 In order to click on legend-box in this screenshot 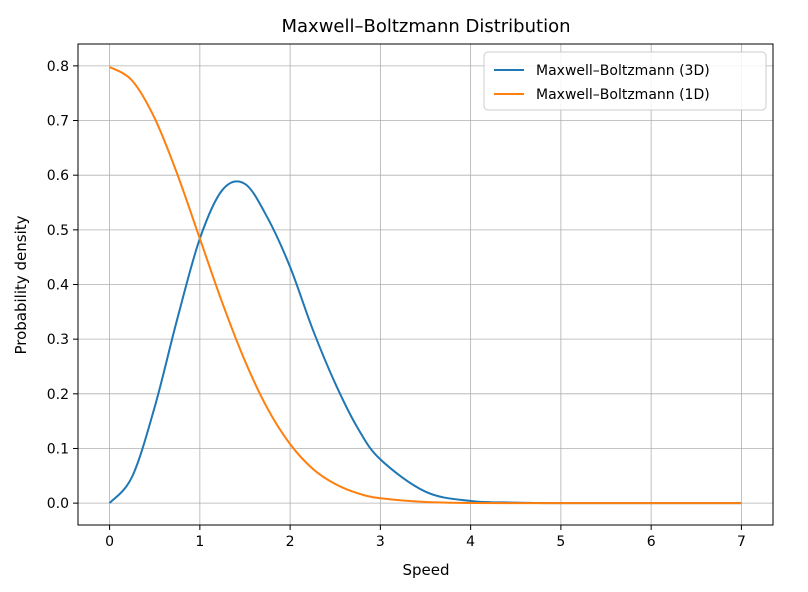, I will do `click(625, 81)`.